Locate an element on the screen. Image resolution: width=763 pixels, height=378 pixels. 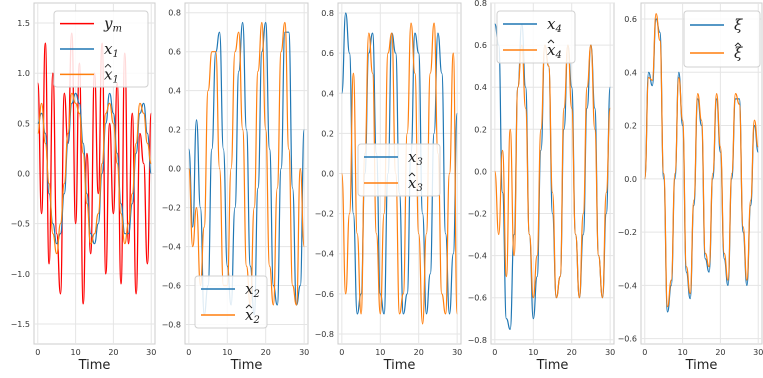
y-tick-label: 1.0 is located at coordinates (23, 73).